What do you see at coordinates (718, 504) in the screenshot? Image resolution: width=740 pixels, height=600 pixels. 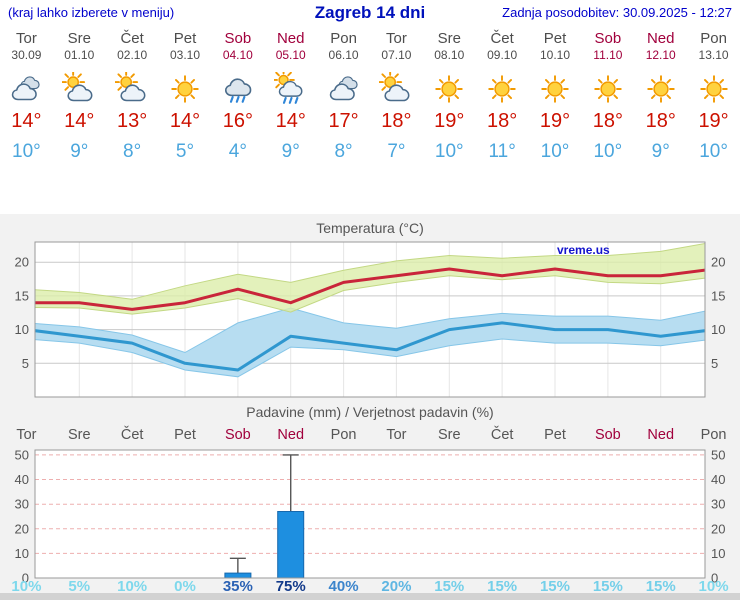 I see `svg-text: 30` at bounding box center [718, 504].